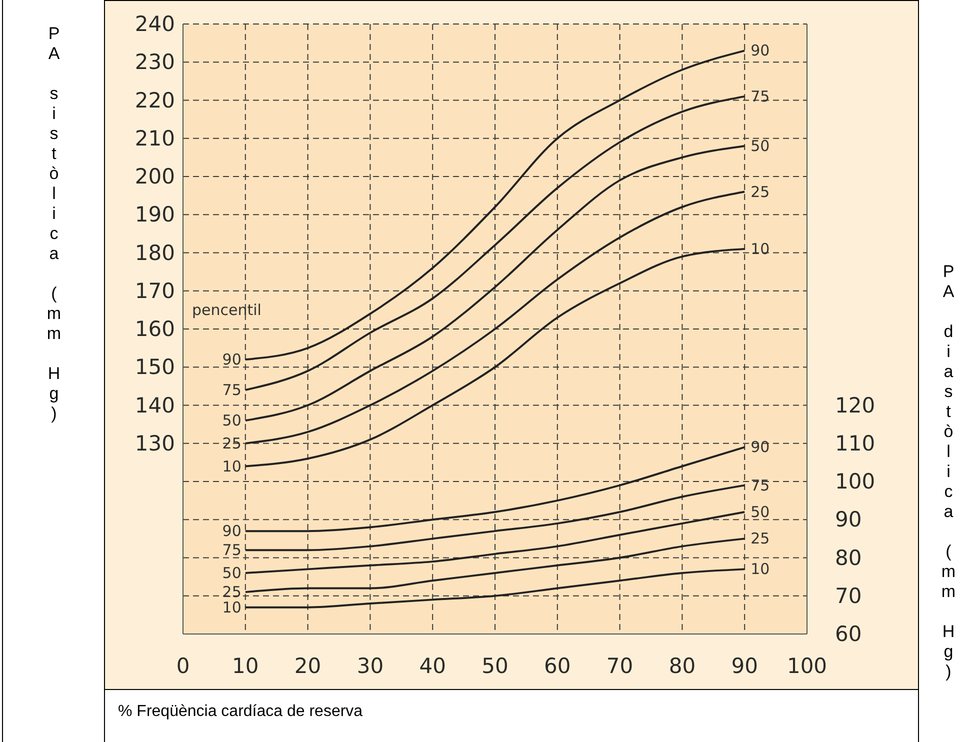 Image resolution: width=977 pixels, height=742 pixels. Describe the element at coordinates (245, 666) in the screenshot. I see `x-tick-label: 10` at that location.